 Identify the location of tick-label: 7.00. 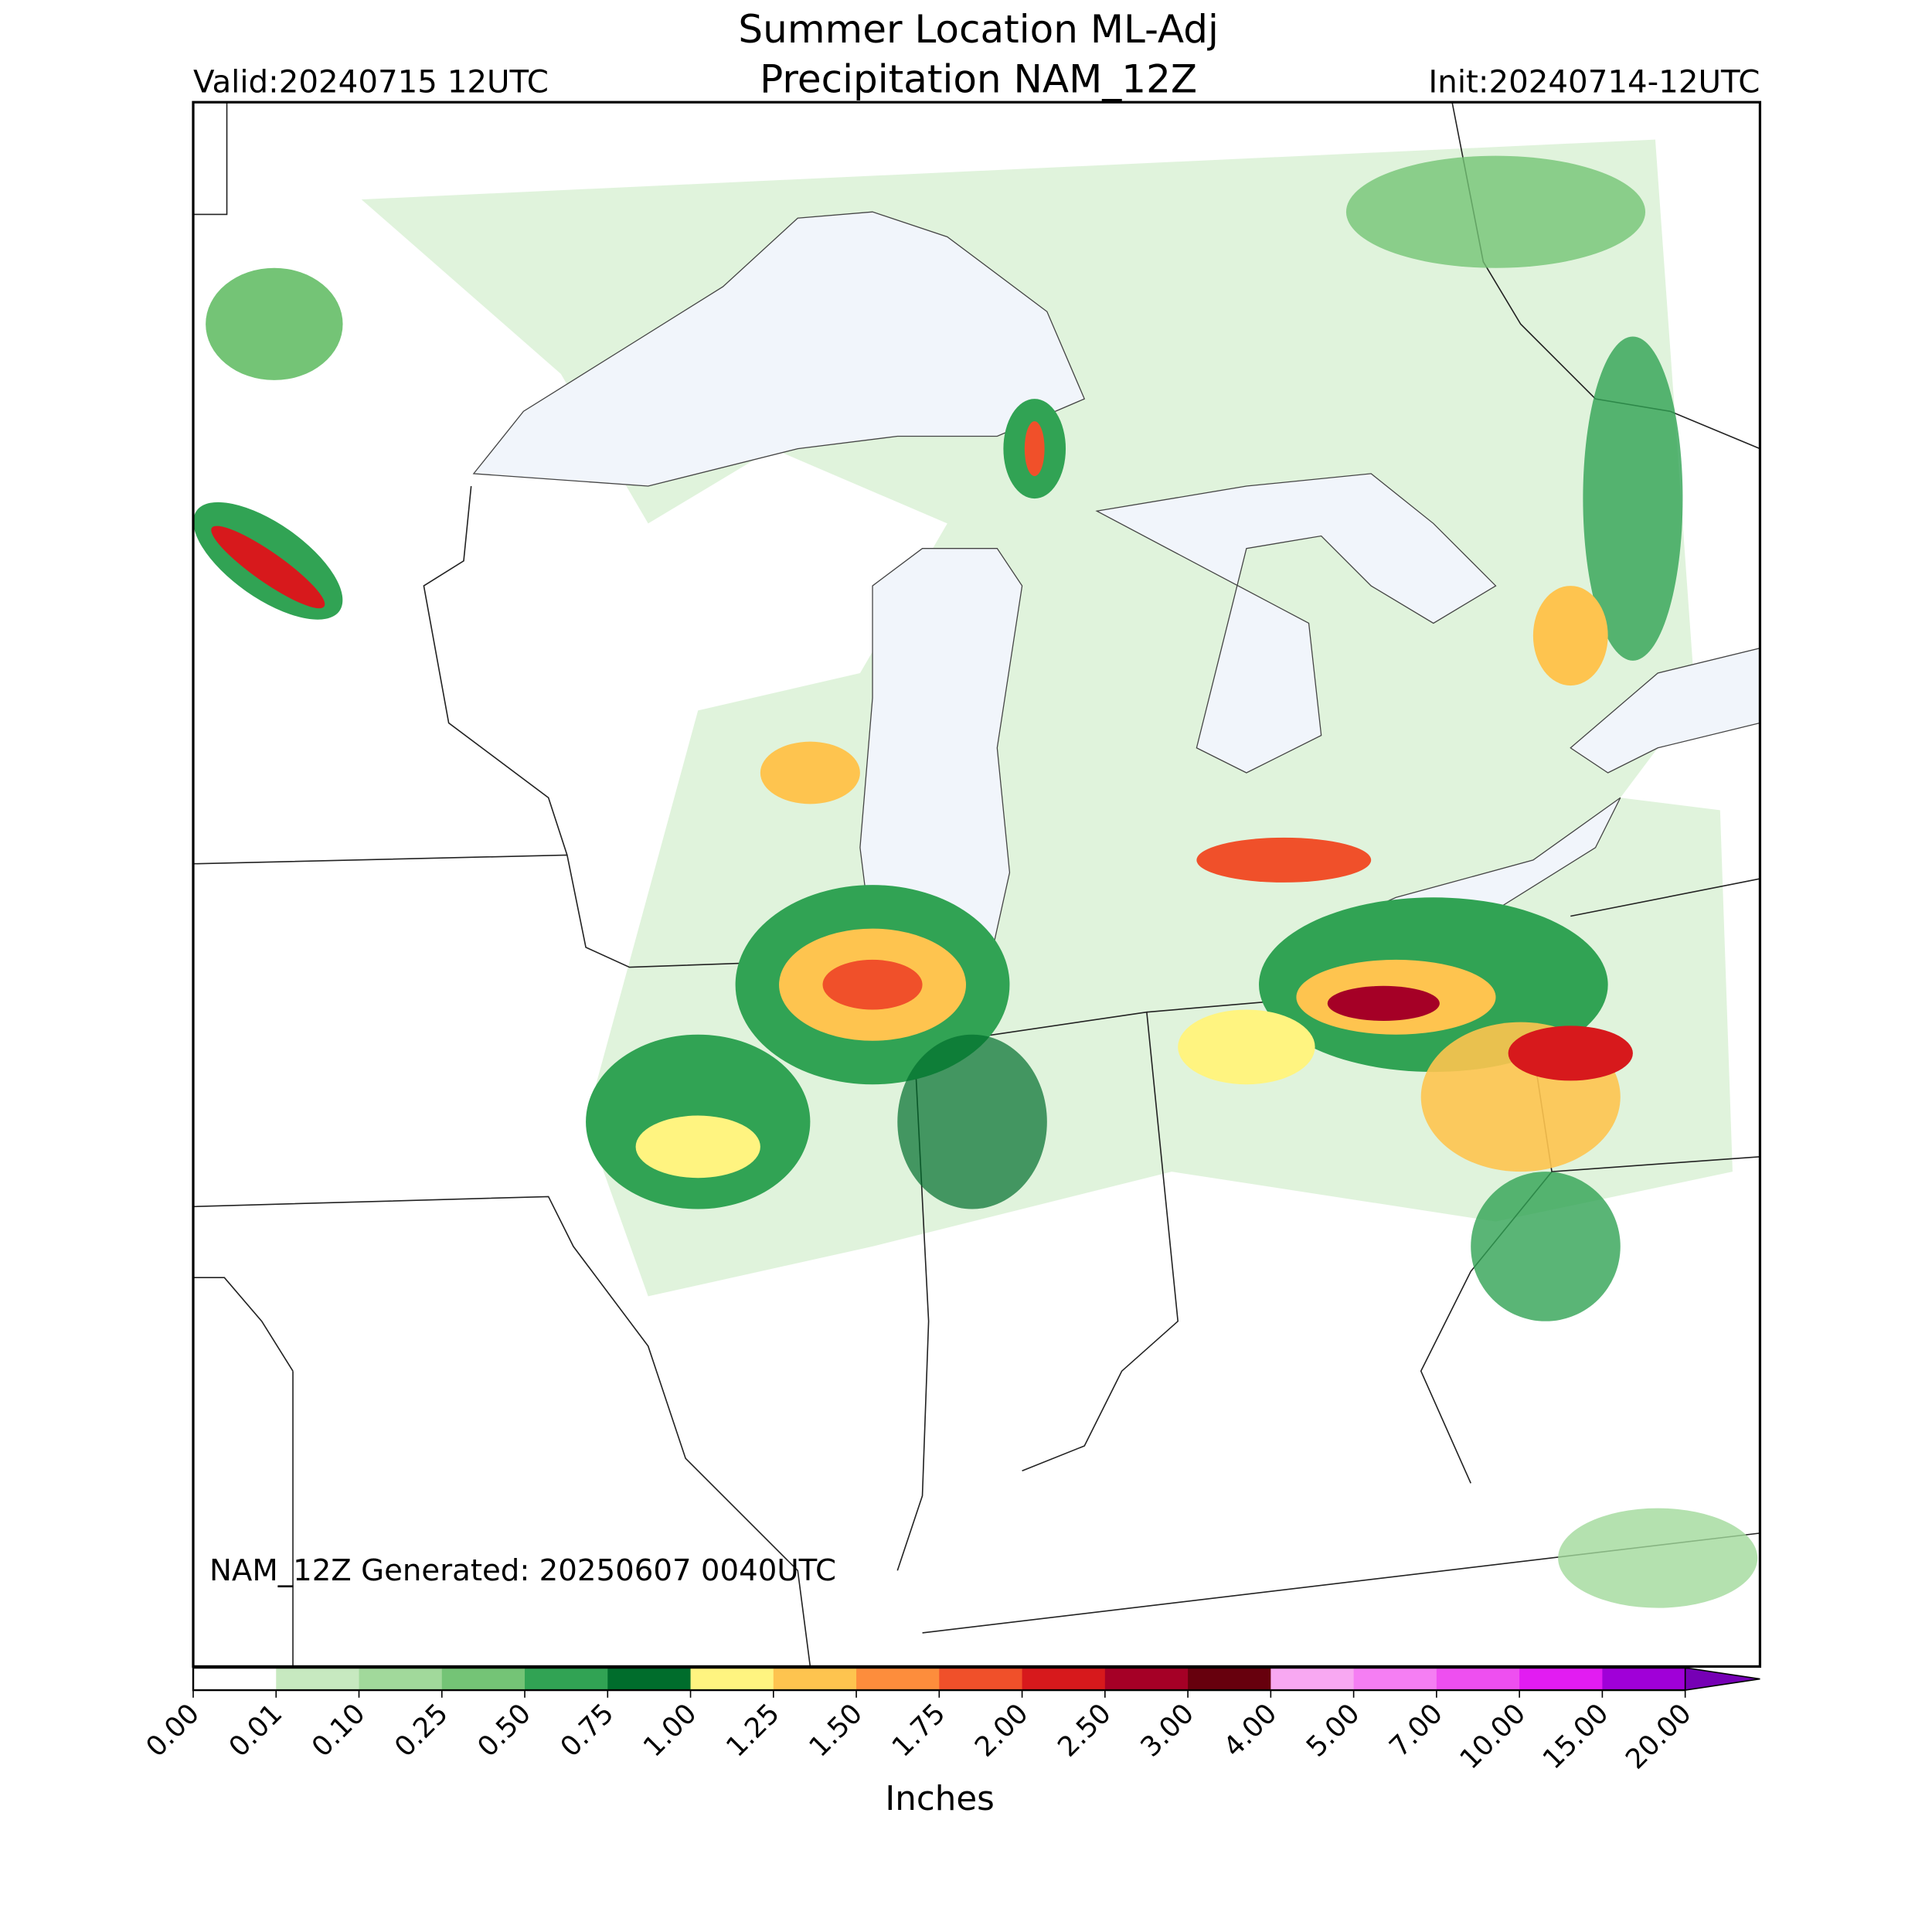
(1416, 1731).